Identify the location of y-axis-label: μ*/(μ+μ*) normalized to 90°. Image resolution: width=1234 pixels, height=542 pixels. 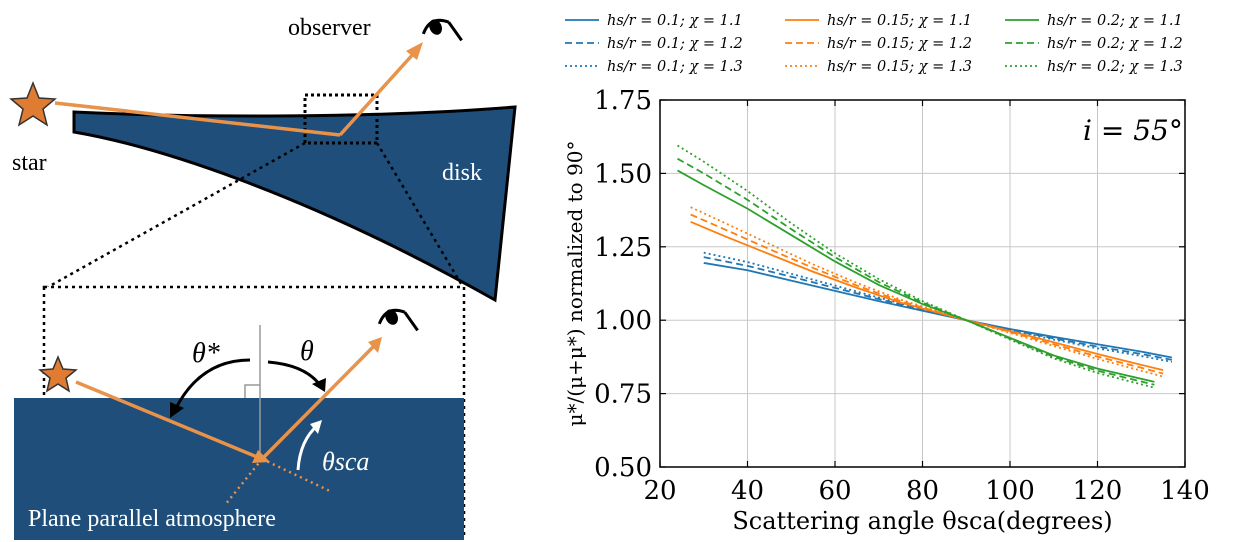
(575, 283).